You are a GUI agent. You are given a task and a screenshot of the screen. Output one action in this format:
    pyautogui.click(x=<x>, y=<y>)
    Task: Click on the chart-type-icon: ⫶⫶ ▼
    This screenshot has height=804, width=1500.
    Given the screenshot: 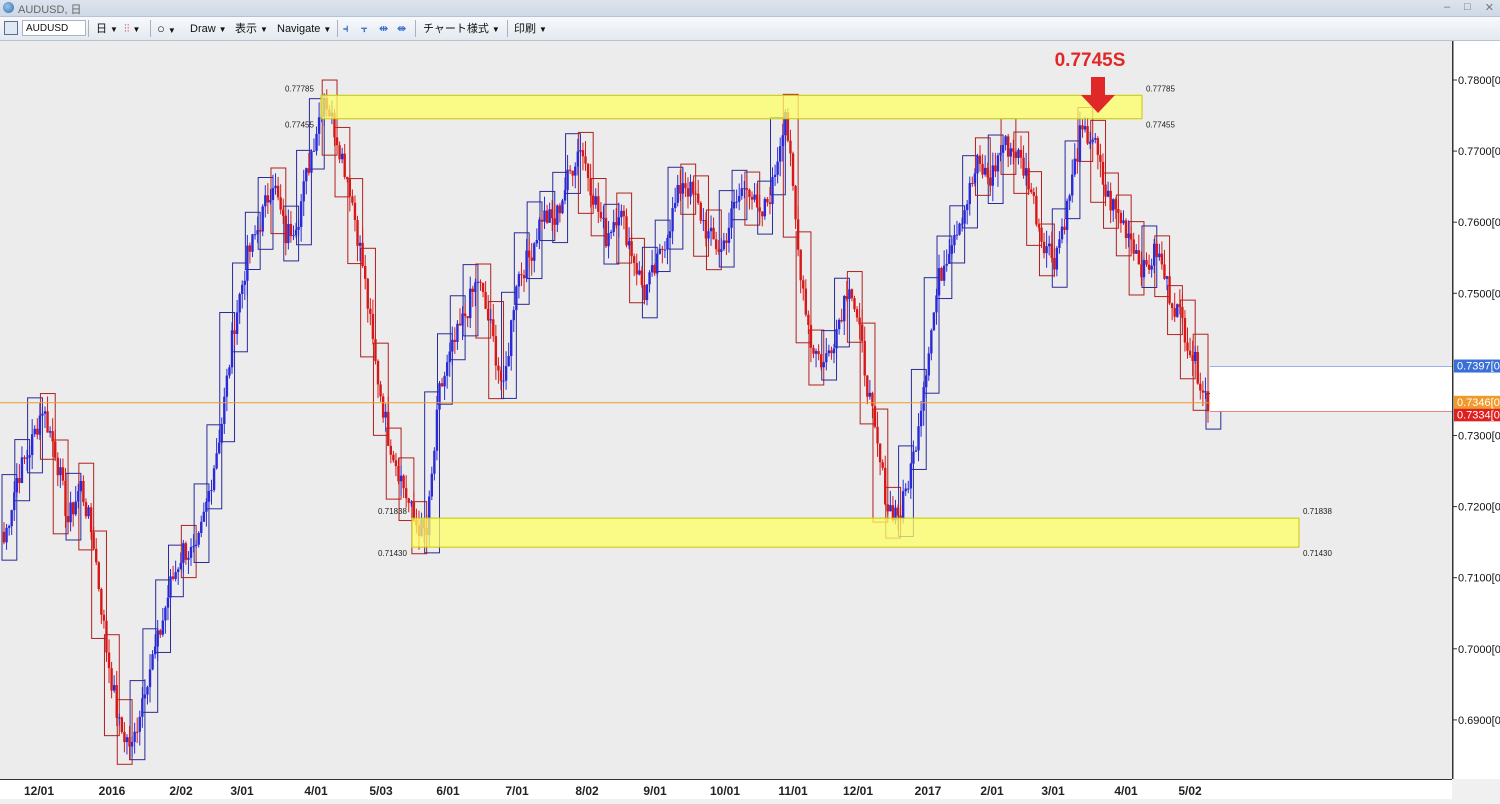 What is the action you would take?
    pyautogui.click(x=132, y=29)
    